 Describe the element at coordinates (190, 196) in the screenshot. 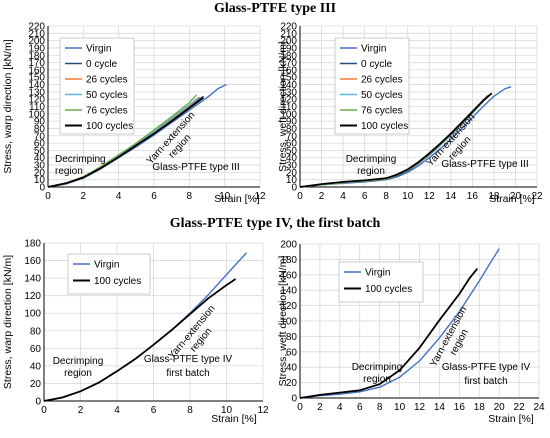

I see `x-tick-label: 8` at that location.